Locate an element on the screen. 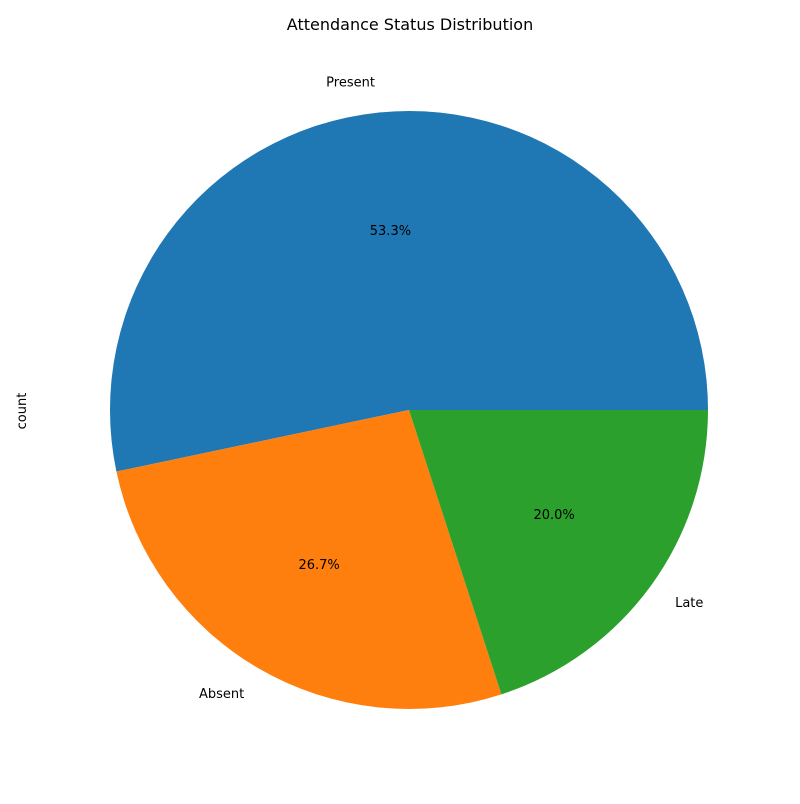 The width and height of the screenshot is (800, 804). pie-slice-late is located at coordinates (558, 552).